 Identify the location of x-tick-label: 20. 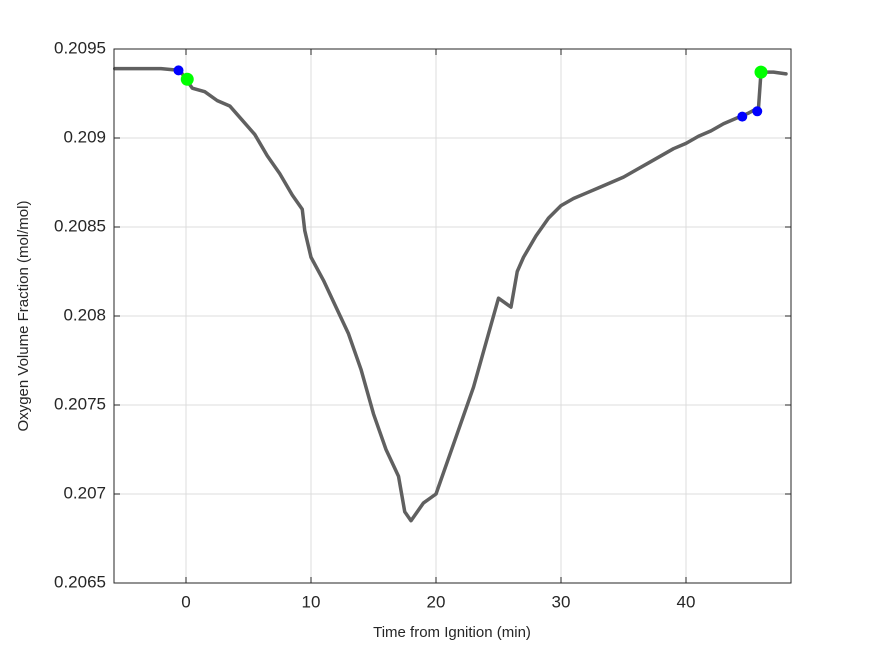
(436, 601).